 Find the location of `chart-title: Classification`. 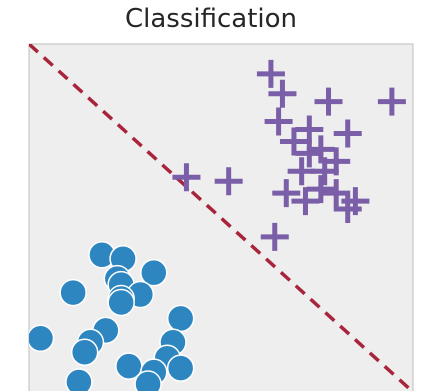

chart-title: Classification is located at coordinates (211, 19).